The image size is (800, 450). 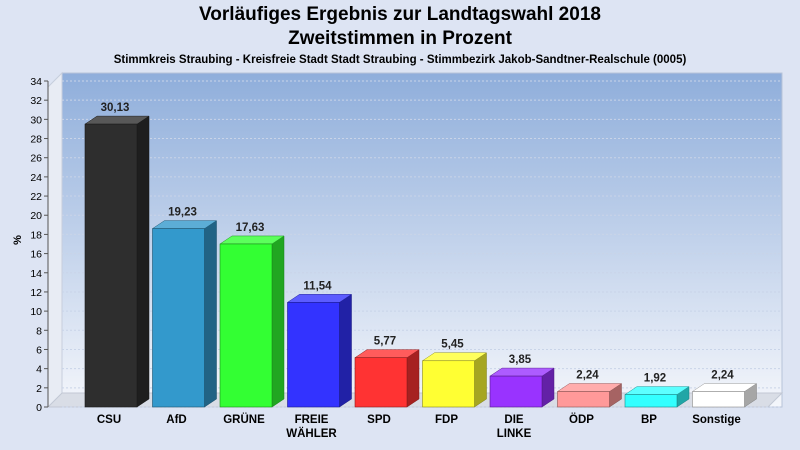 I want to click on category-label: DIE, so click(x=514, y=420).